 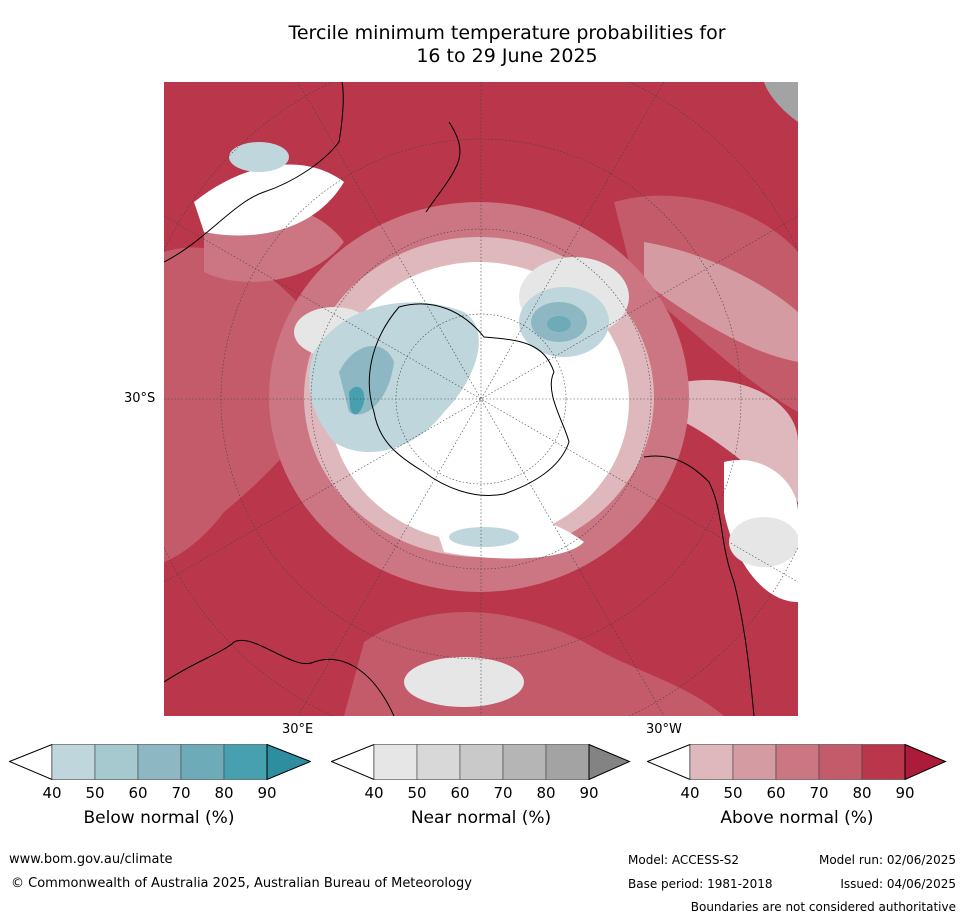 I want to click on lat-label-30s: 30°S, so click(x=140, y=398).